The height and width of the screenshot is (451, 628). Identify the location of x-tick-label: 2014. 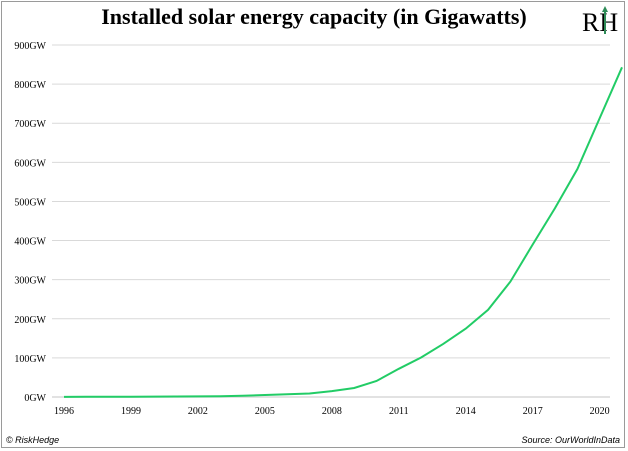
(466, 411).